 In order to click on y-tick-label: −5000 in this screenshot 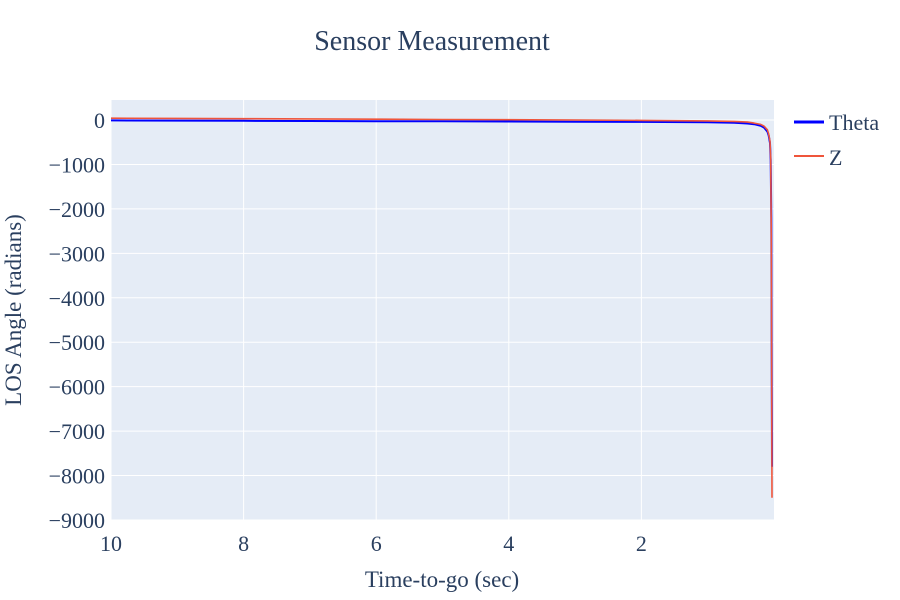, I will do `click(77, 342)`.